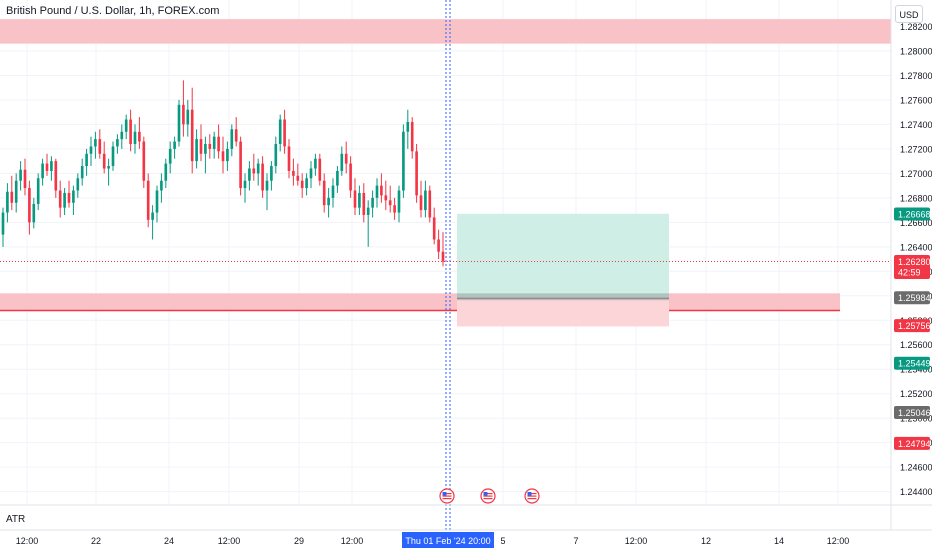  I want to click on x-tick-label: 14, so click(779, 541).